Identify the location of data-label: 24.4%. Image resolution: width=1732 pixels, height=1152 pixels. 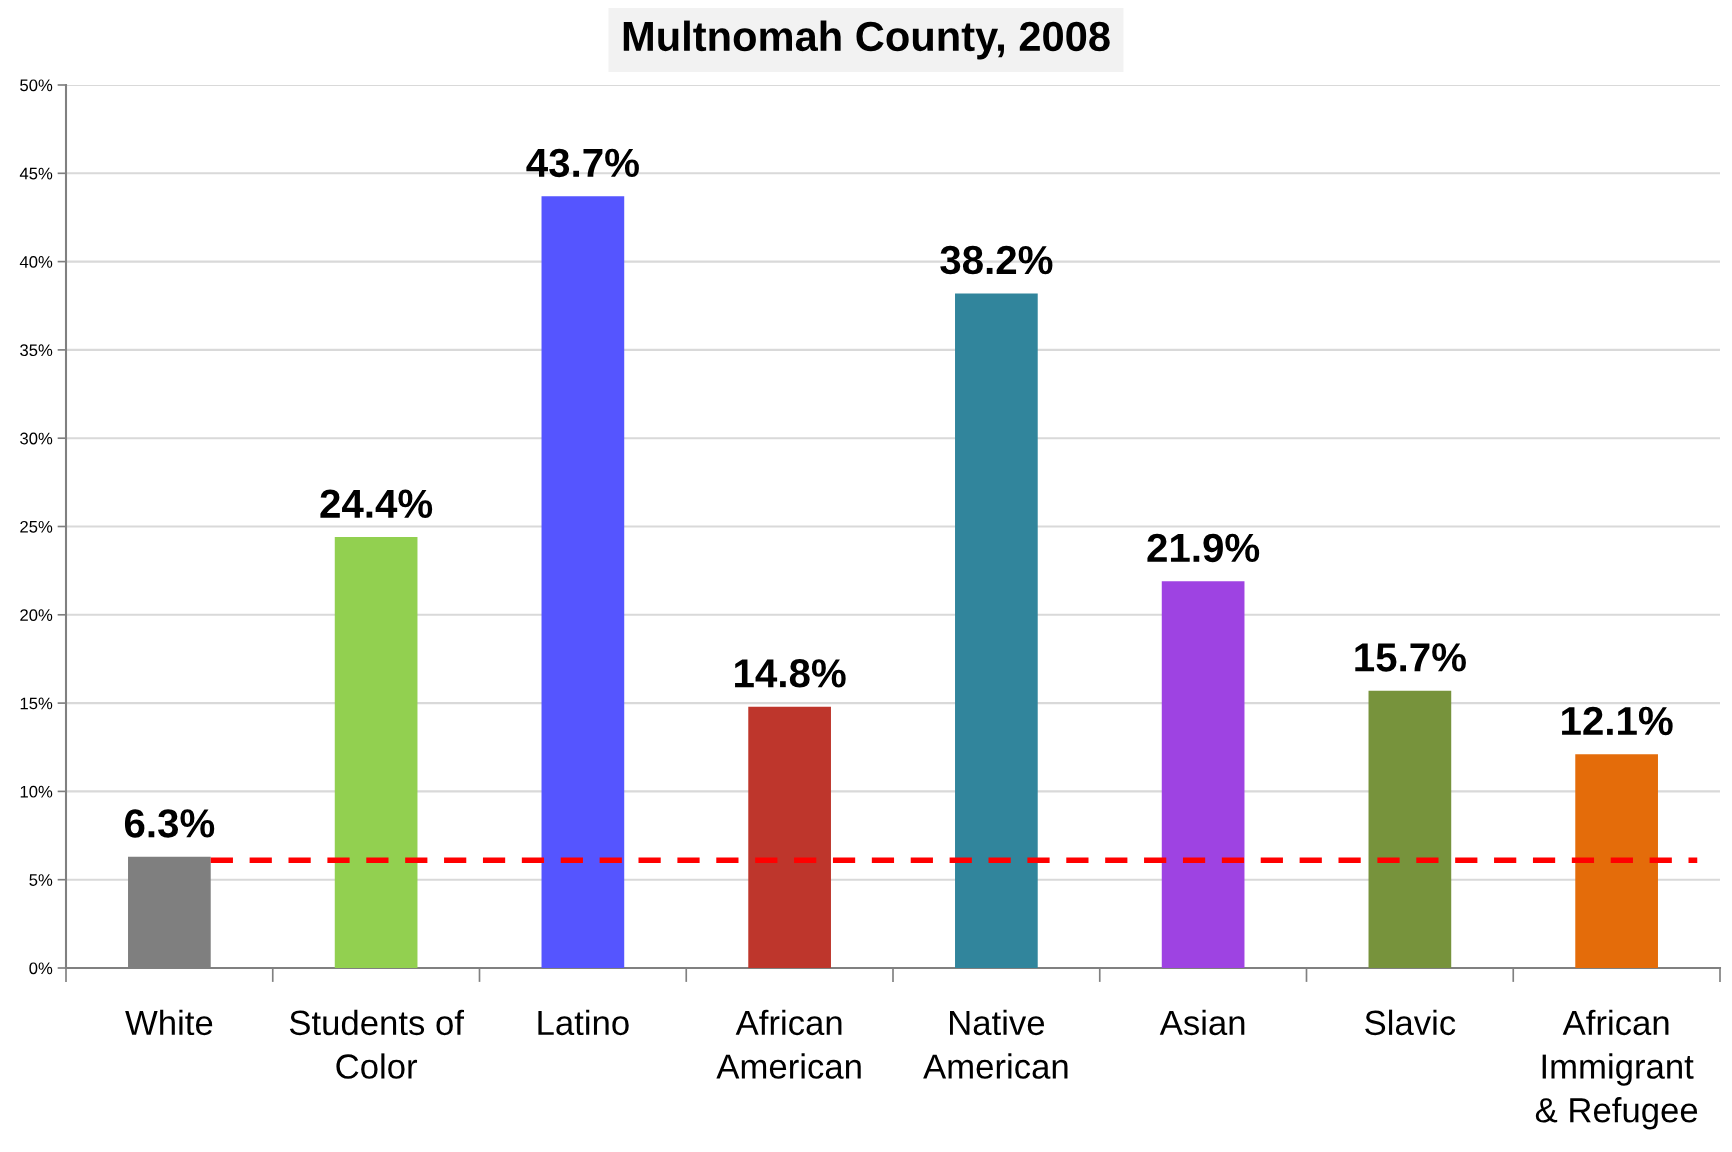
(376, 503).